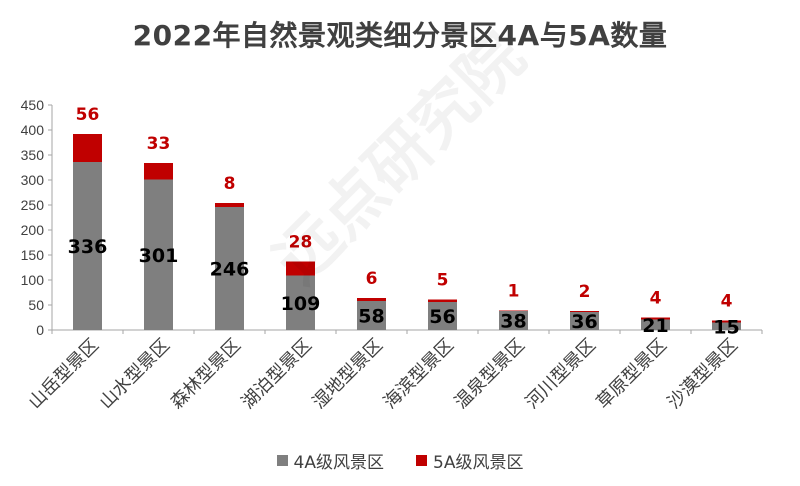  What do you see at coordinates (33, 180) in the screenshot?
I see `y-tick-label: 300` at bounding box center [33, 180].